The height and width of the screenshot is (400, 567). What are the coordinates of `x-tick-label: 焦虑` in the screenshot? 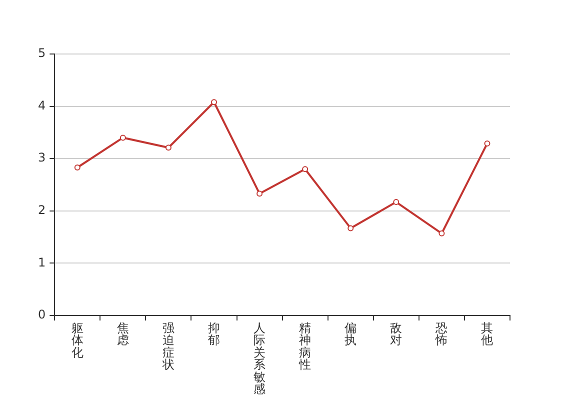 It's located at (122, 334).